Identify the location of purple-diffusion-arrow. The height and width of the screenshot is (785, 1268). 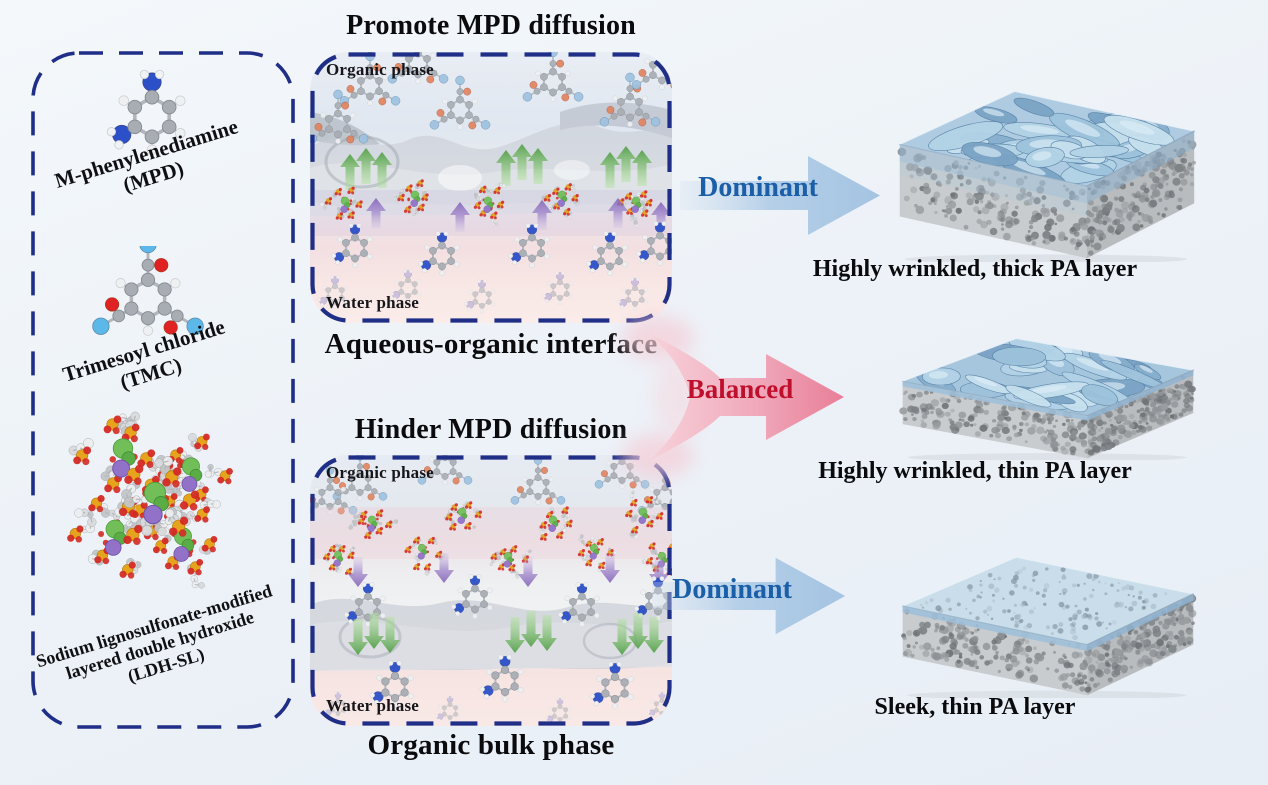
(528, 572).